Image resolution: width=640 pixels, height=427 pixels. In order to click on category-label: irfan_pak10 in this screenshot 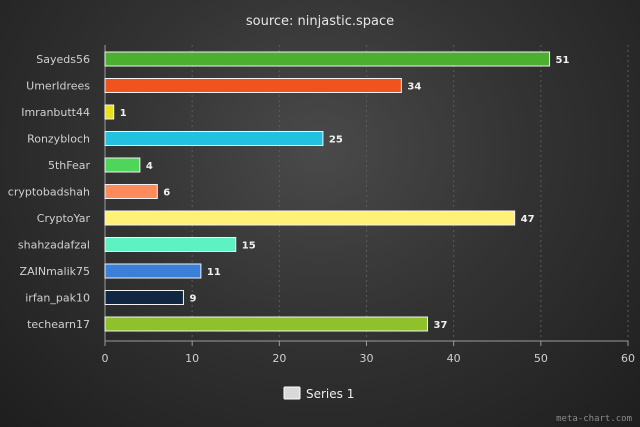, I will do `click(57, 298)`.